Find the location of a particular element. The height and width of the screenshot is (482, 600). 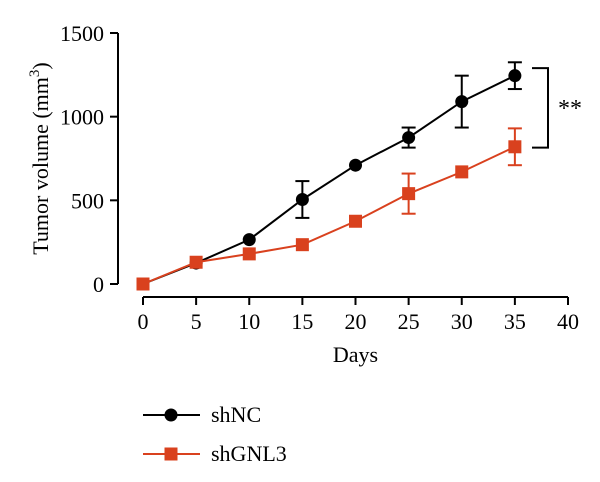

significance-bracket-line is located at coordinates (540, 108).